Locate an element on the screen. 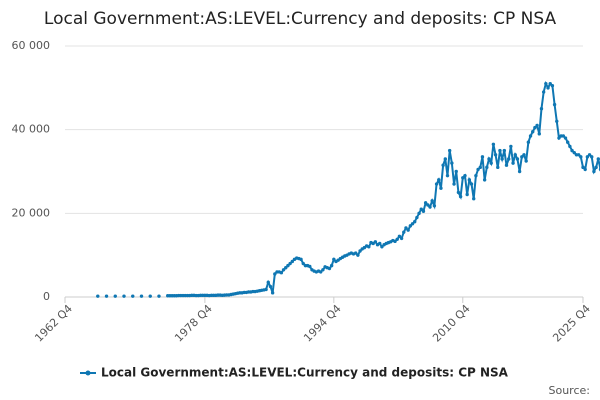  legend-marker is located at coordinates (88, 373).